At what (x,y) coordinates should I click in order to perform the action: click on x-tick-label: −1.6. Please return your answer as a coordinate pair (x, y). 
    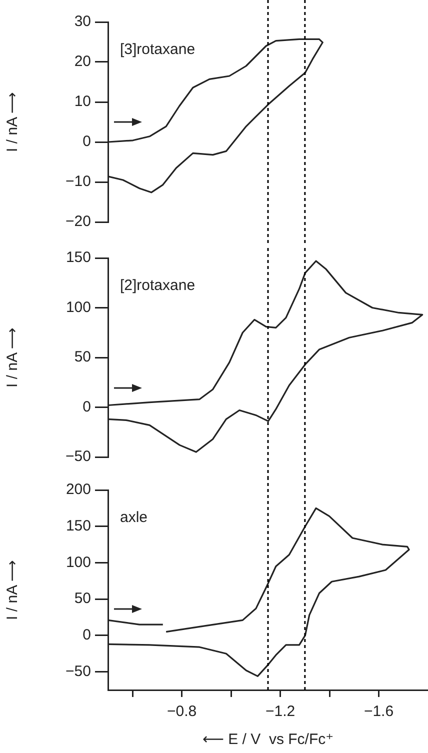
    Looking at the image, I should click on (379, 711).